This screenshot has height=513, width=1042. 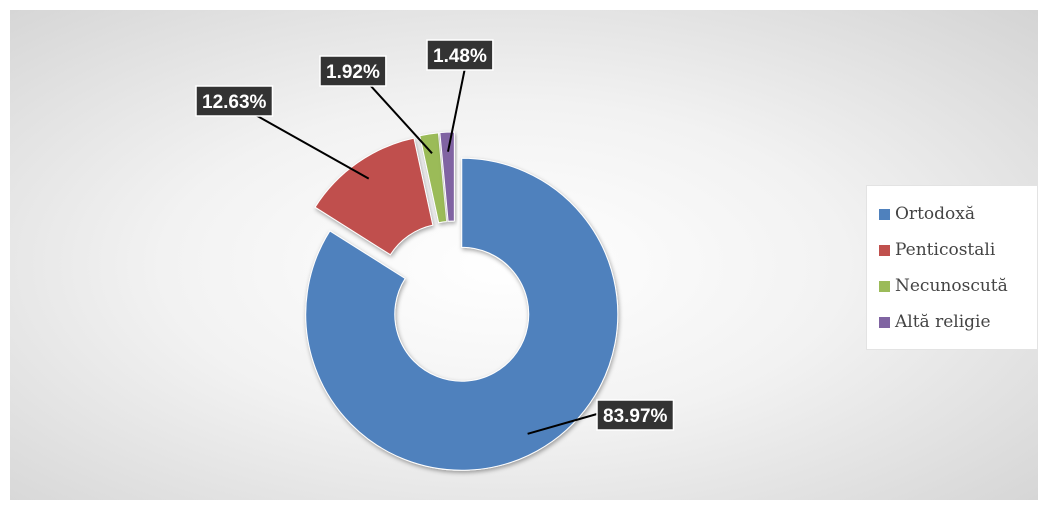 I want to click on data-label: 1.48%, so click(x=460, y=55).